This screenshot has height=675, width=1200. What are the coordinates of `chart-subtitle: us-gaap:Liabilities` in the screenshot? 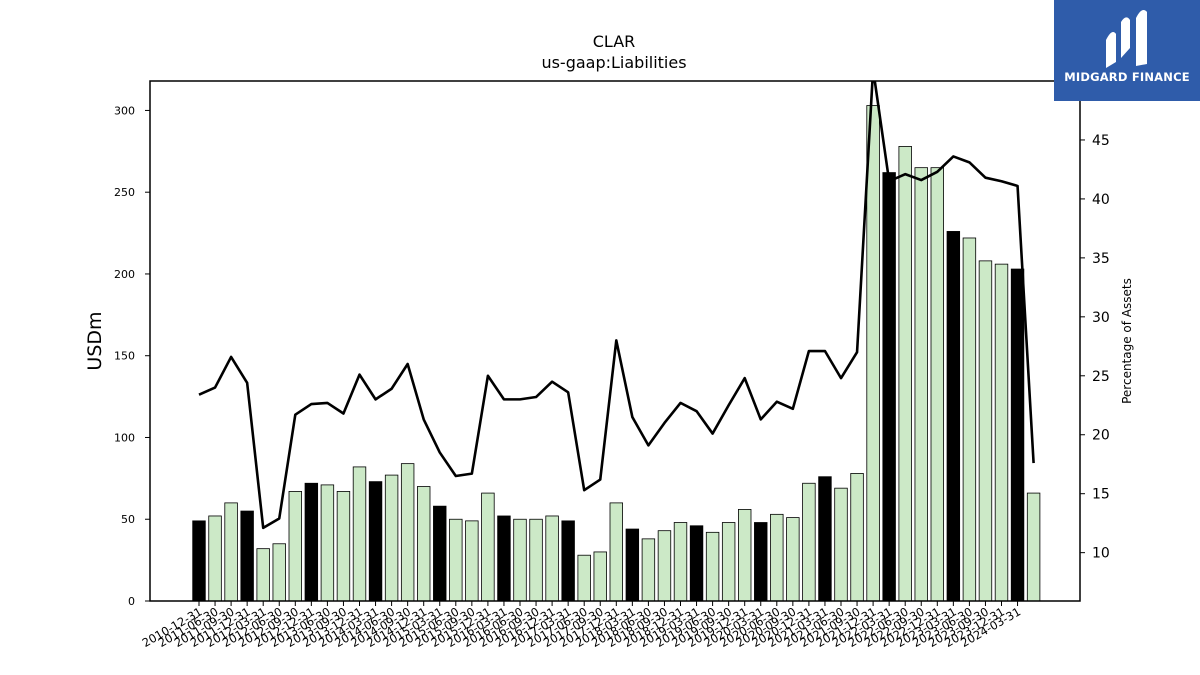 It's located at (614, 62).